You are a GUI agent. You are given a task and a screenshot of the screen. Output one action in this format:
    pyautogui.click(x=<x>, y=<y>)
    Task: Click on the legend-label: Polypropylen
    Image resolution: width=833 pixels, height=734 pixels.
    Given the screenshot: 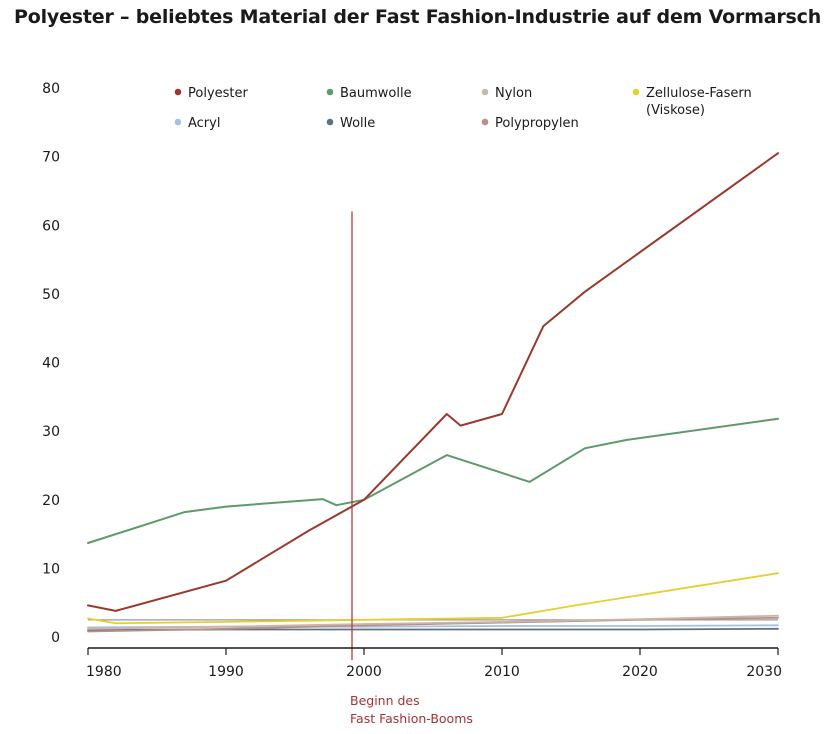 What is the action you would take?
    pyautogui.click(x=537, y=123)
    